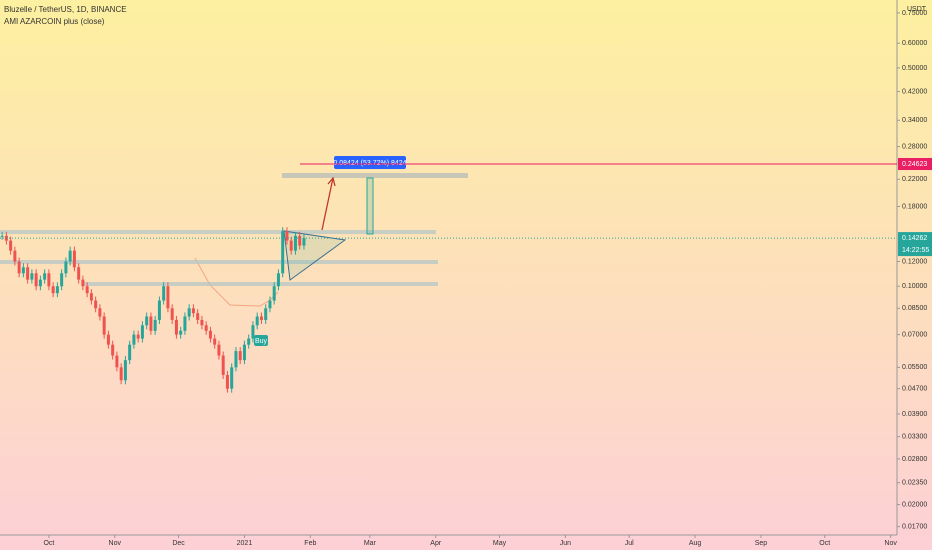 This screenshot has height=555, width=932. Describe the element at coordinates (915, 250) in the screenshot. I see `countdown: 14:22:55` at that location.